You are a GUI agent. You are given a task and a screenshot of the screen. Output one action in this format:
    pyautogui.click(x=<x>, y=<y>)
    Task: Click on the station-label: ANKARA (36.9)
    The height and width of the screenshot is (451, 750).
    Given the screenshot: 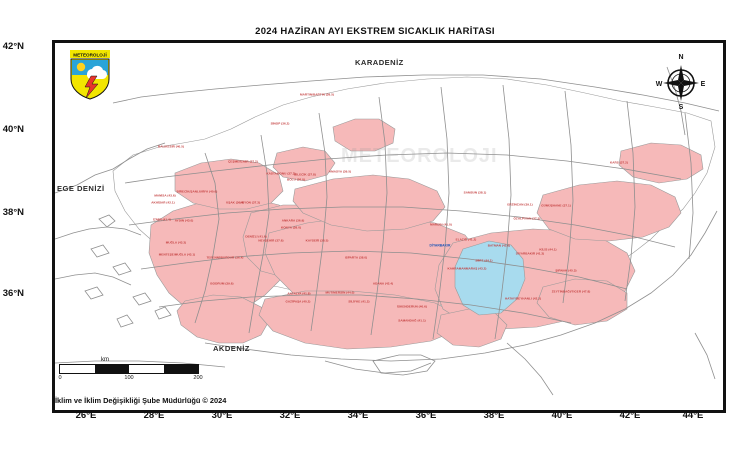 What is the action you would take?
    pyautogui.click(x=293, y=220)
    